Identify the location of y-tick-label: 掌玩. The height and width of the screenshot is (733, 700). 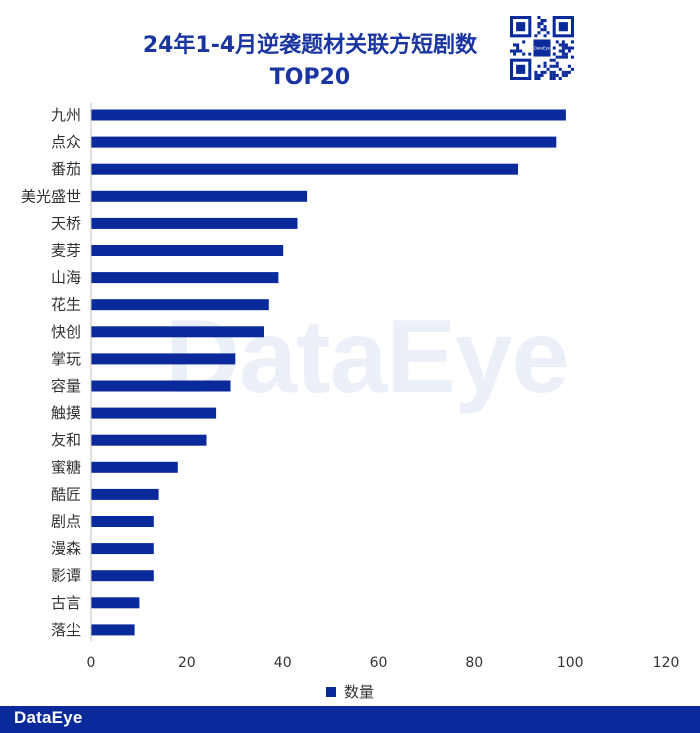
(66, 359).